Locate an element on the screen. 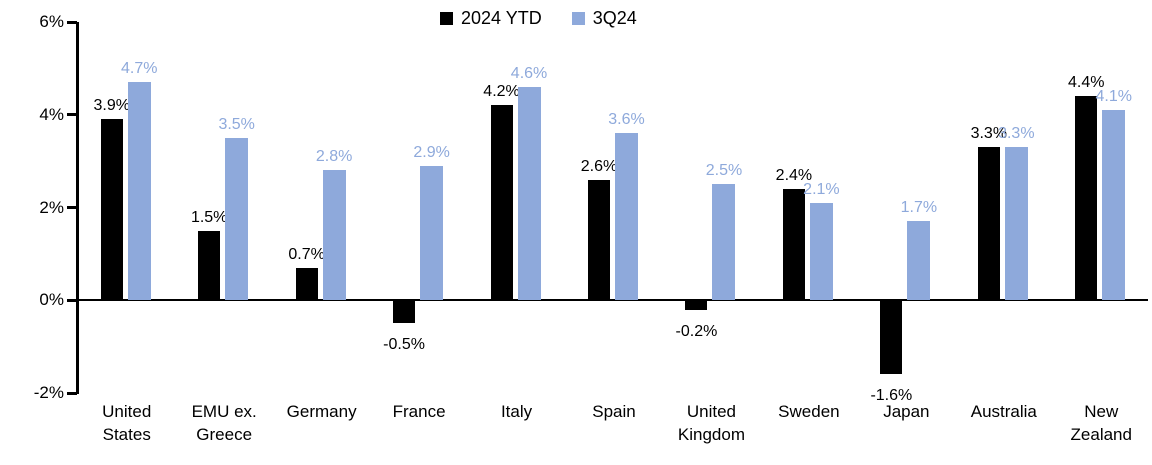 The width and height of the screenshot is (1152, 465). value-label-3q24-australia: 3.3% is located at coordinates (1016, 134).